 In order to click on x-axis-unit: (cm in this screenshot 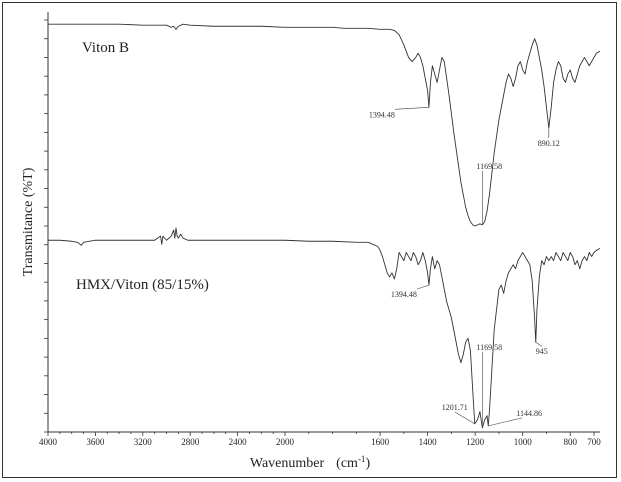, I will do `click(347, 463)`.